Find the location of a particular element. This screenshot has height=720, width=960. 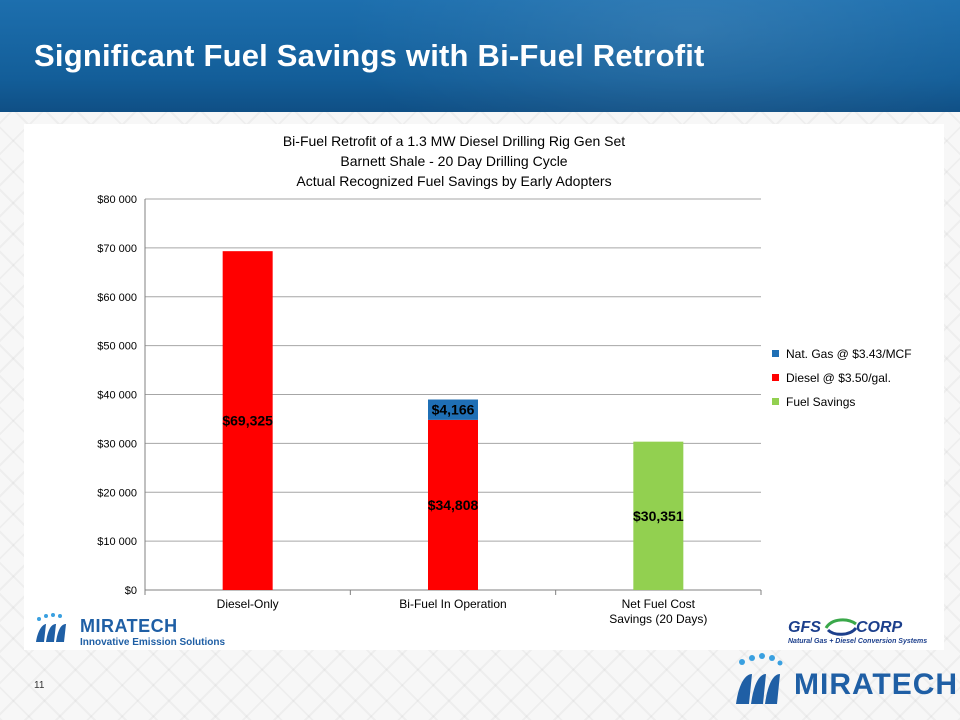

miratech-logo-small: MIRATECH Innovative Emission Solutions is located at coordinates (140, 632).